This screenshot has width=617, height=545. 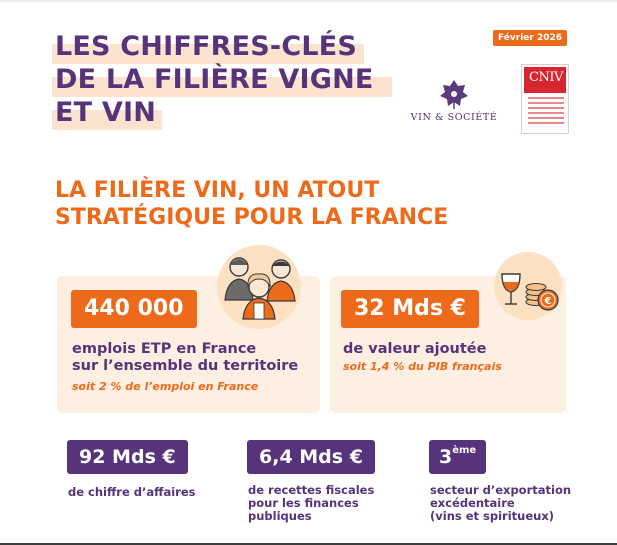 I want to click on value-added-note: soit 1,4 % du PIB français, so click(x=422, y=366).